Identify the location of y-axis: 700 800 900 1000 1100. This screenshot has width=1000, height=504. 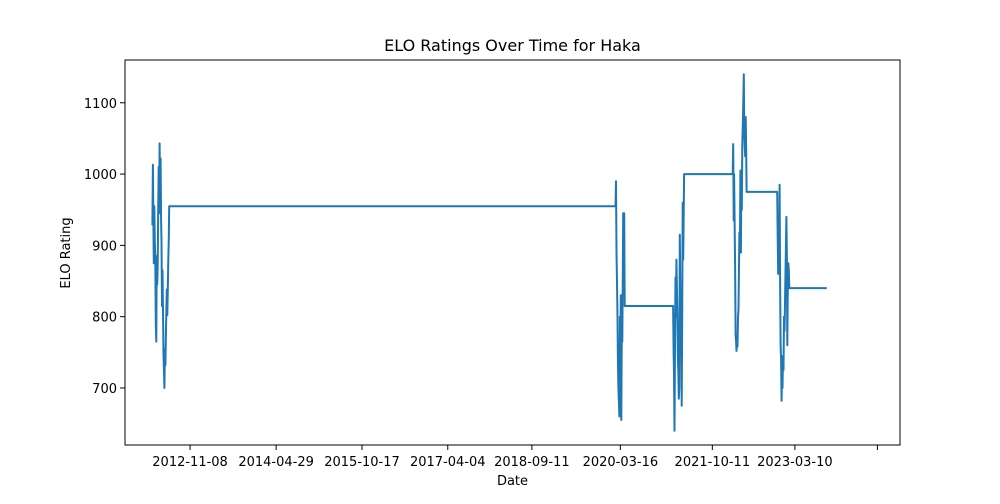
(104, 247).